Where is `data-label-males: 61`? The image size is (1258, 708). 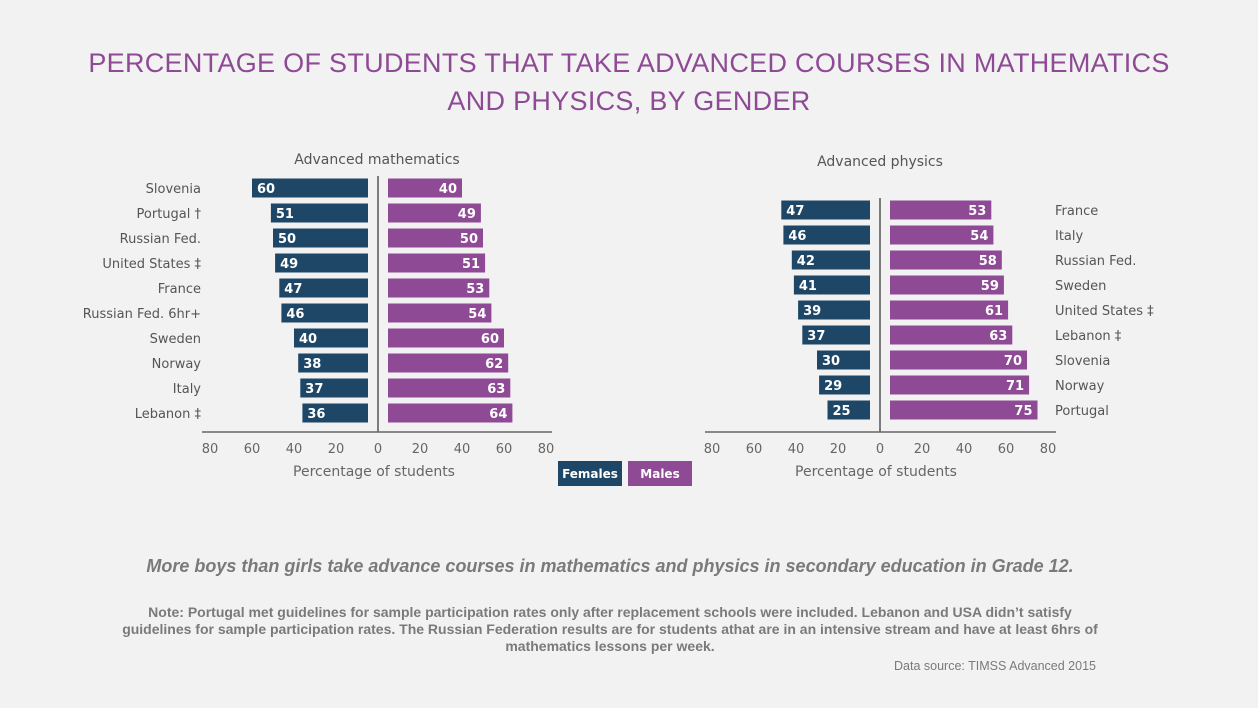
data-label-males: 61 is located at coordinates (994, 311).